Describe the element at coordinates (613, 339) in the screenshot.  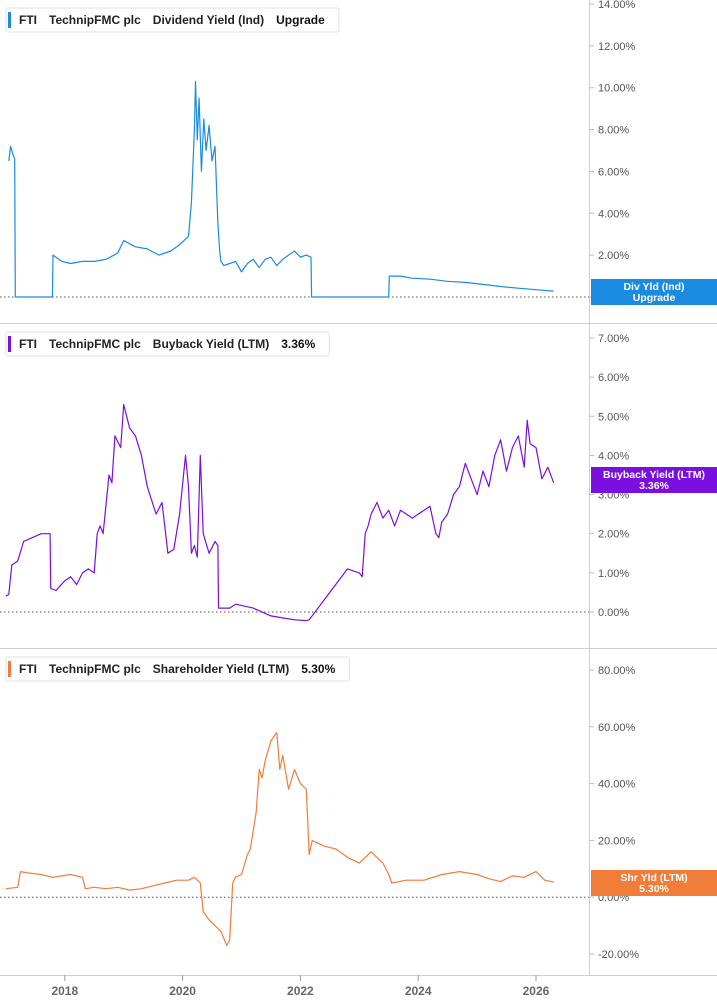
I see `y-tick-label: 7.00%` at that location.